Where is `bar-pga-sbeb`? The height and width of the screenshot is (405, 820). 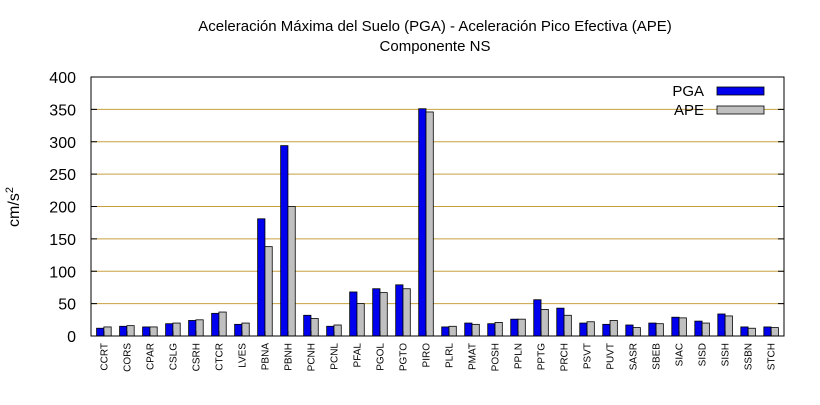 bar-pga-sbeb is located at coordinates (652, 329).